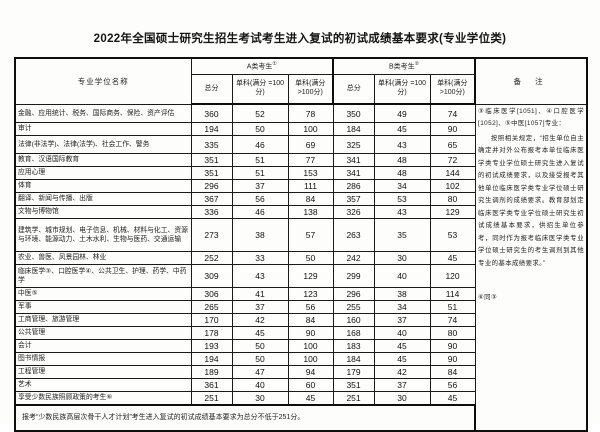  Describe the element at coordinates (103, 144) in the screenshot. I see `program-name-cell: 法律(非法学)、法律(法学)、社会工作、警务` at that location.